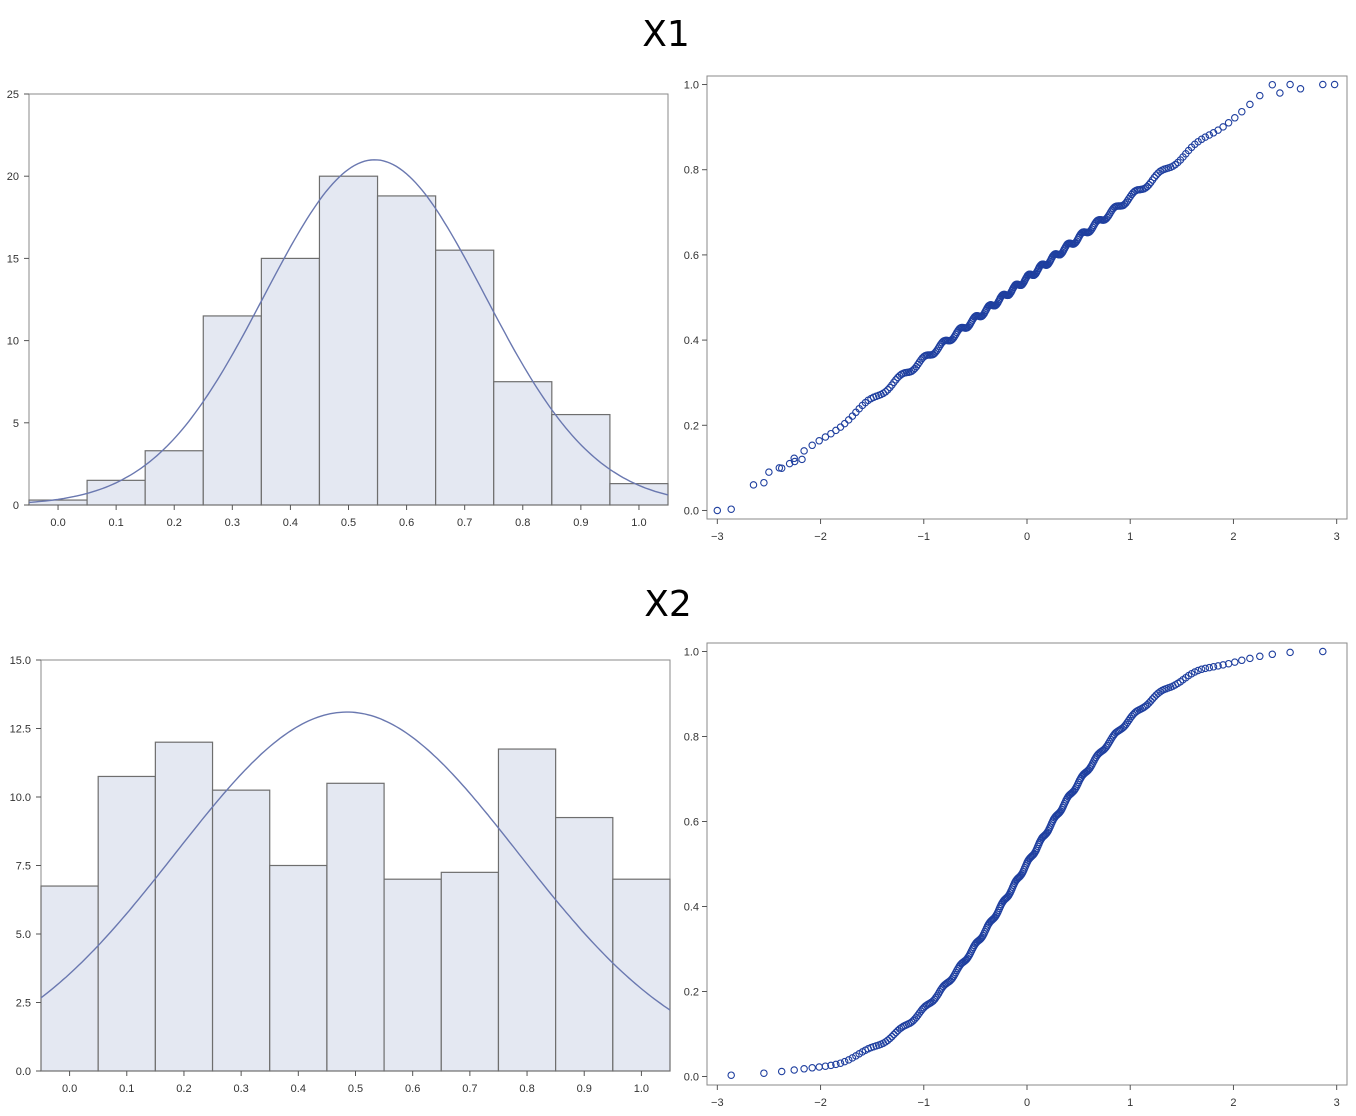  I want to click on x-tick-label: 1.0, so click(641, 1089).